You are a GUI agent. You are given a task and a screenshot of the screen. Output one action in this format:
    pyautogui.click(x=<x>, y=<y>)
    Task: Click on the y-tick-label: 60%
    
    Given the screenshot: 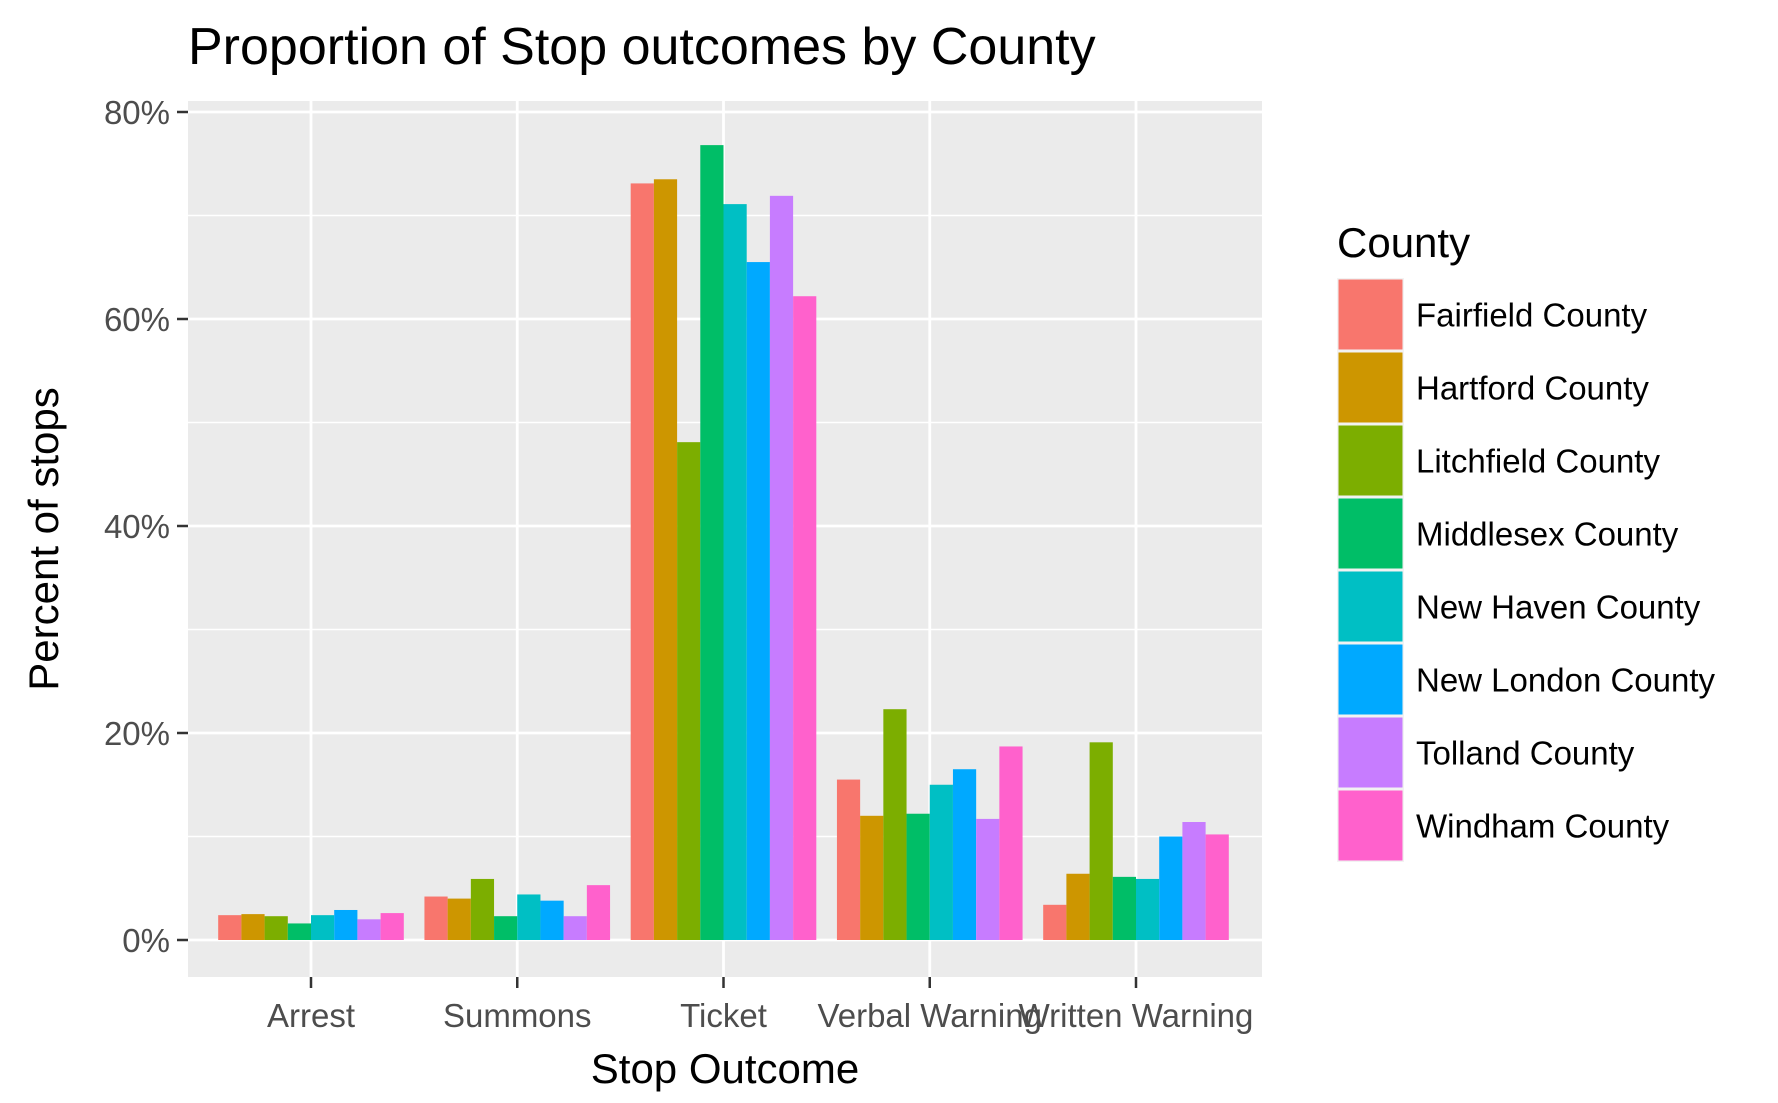 What is the action you would take?
    pyautogui.click(x=137, y=319)
    